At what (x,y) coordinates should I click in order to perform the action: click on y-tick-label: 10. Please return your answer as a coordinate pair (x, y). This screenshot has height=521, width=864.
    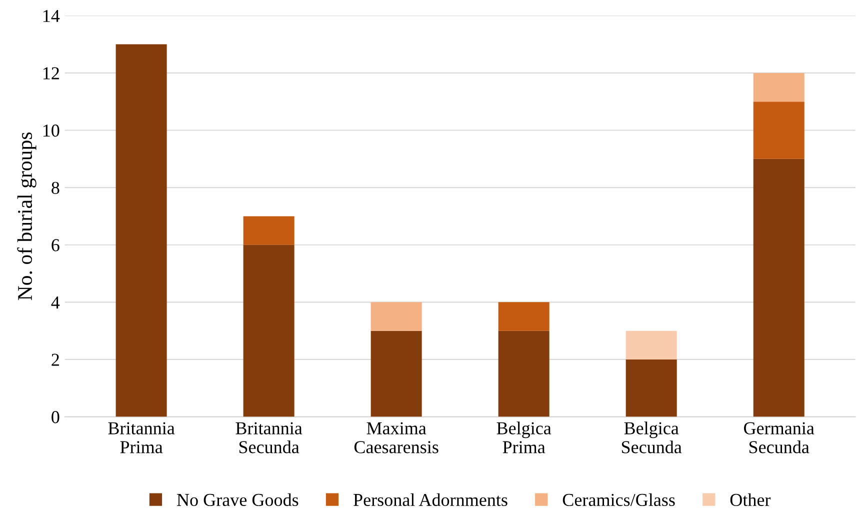
    Looking at the image, I should click on (51, 130).